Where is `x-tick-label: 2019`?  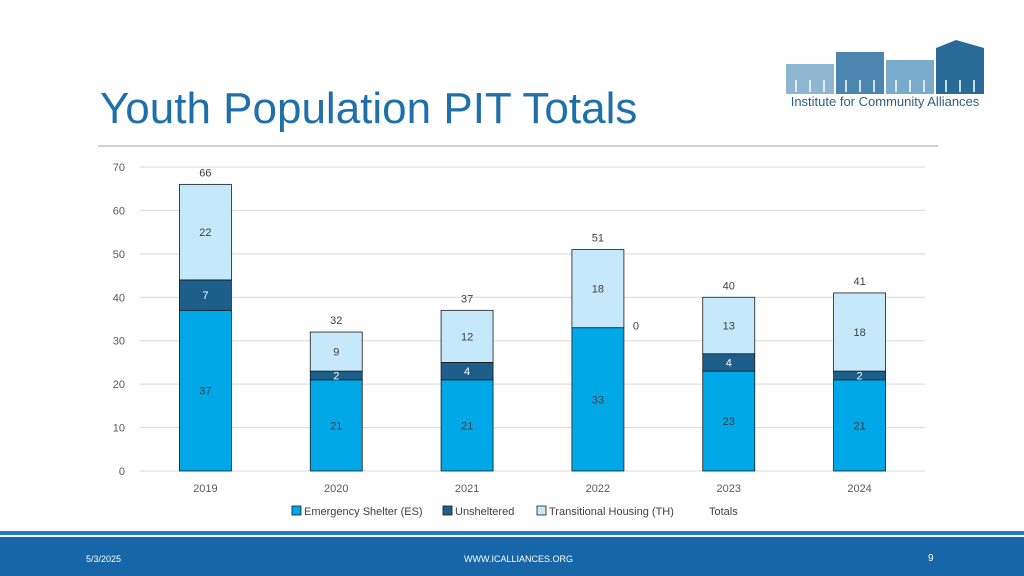
x-tick-label: 2019 is located at coordinates (205, 489).